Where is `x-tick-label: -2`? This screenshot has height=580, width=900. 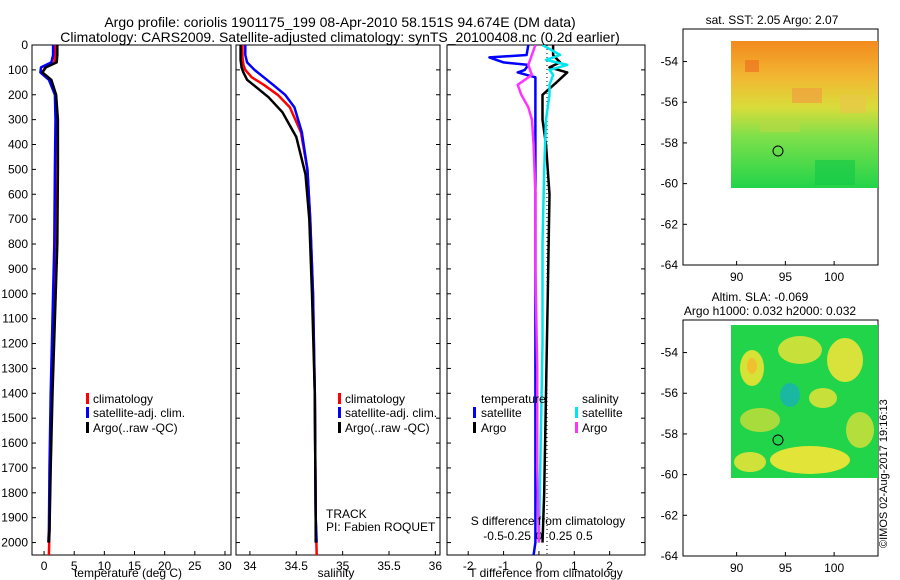 x-tick-label: -2 is located at coordinates (468, 566).